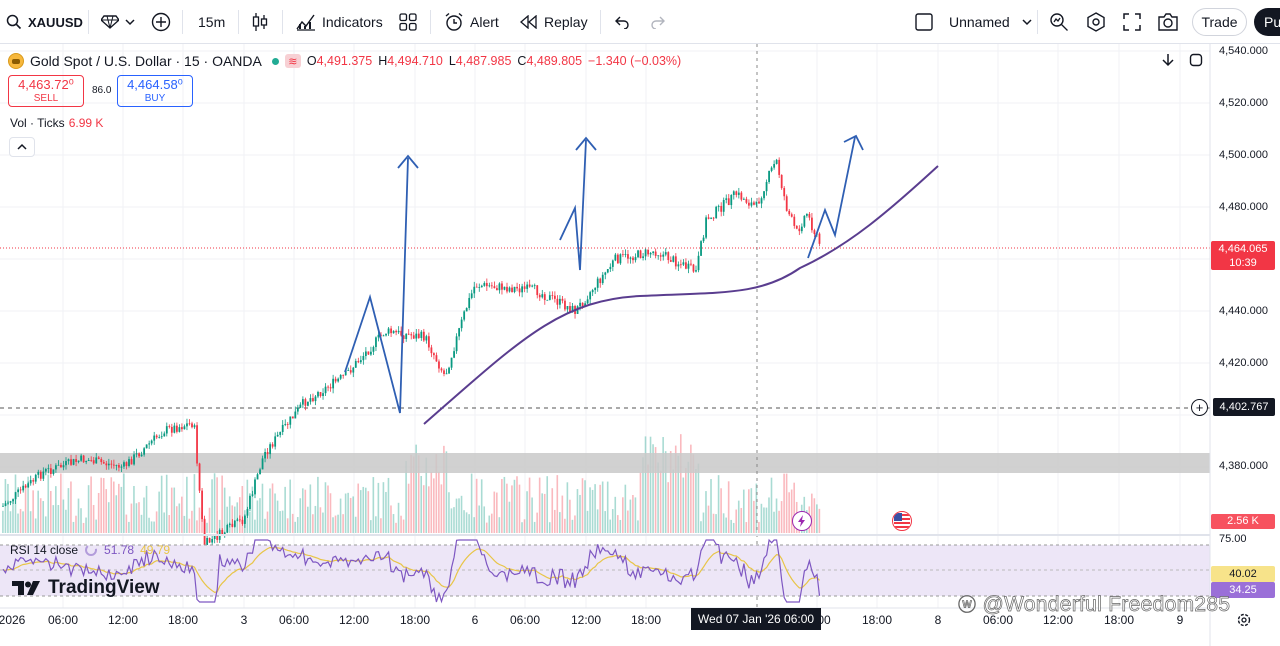 The height and width of the screenshot is (646, 1280). I want to click on buy-button: 4,464.58⁰ BUY, so click(155, 91).